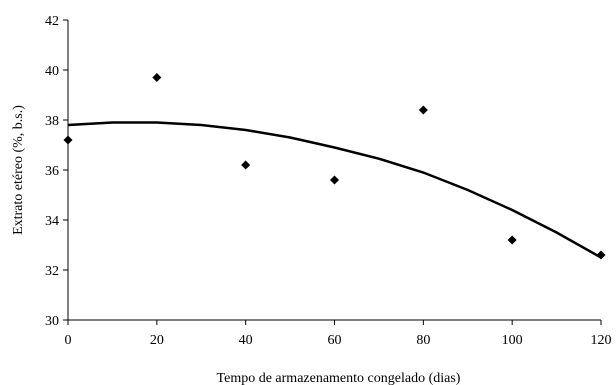 The image size is (616, 385). I want to click on y-axis-title: Extrato etéreo (%, b.s.), so click(18, 170).